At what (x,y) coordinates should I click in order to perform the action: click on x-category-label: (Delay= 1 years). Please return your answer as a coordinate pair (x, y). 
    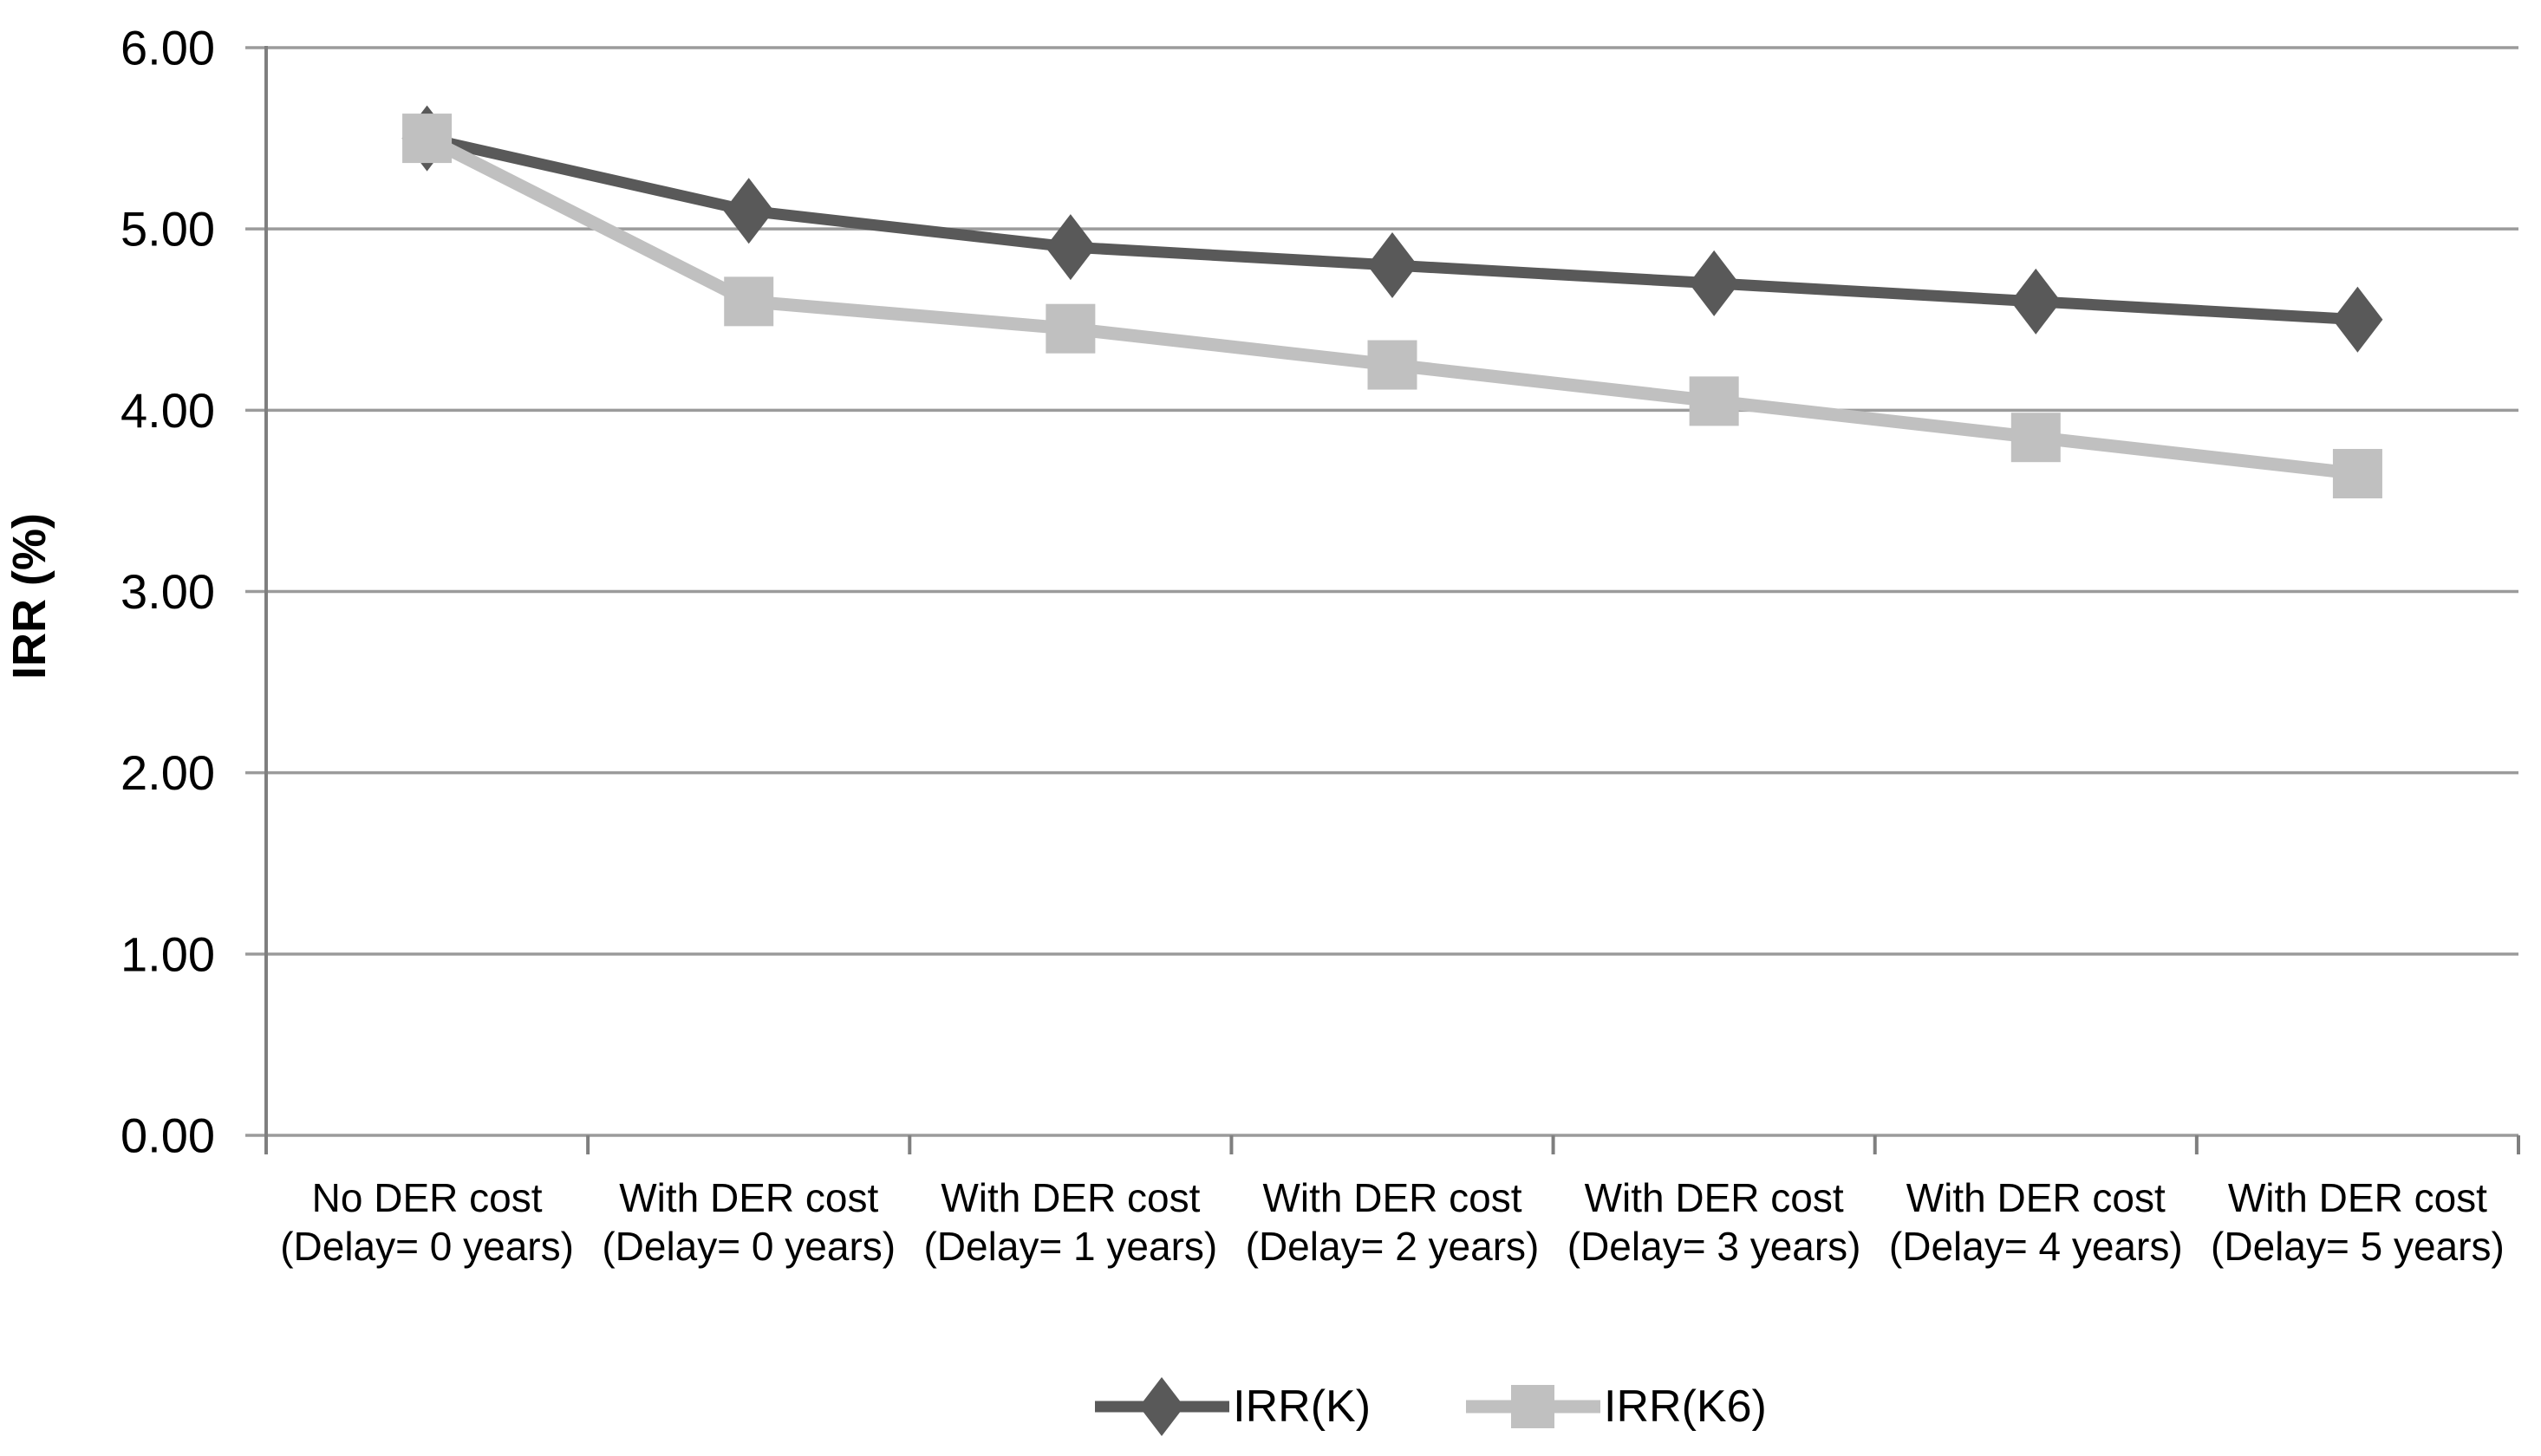
    Looking at the image, I should click on (1070, 1246).